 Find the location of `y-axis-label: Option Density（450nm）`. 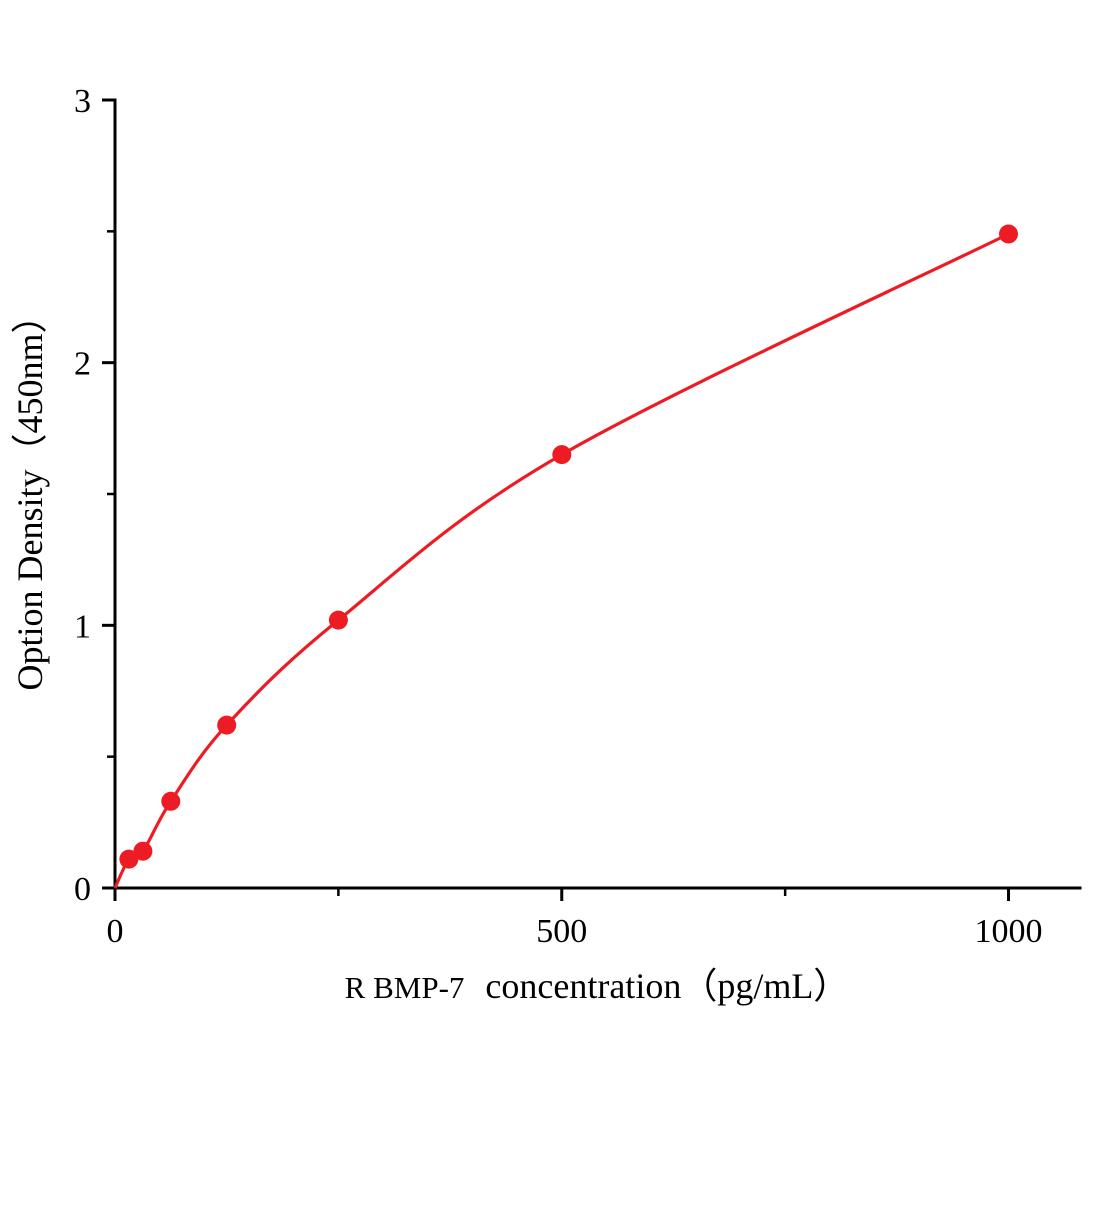

y-axis-label: Option Density（450nm） is located at coordinates (30, 494).